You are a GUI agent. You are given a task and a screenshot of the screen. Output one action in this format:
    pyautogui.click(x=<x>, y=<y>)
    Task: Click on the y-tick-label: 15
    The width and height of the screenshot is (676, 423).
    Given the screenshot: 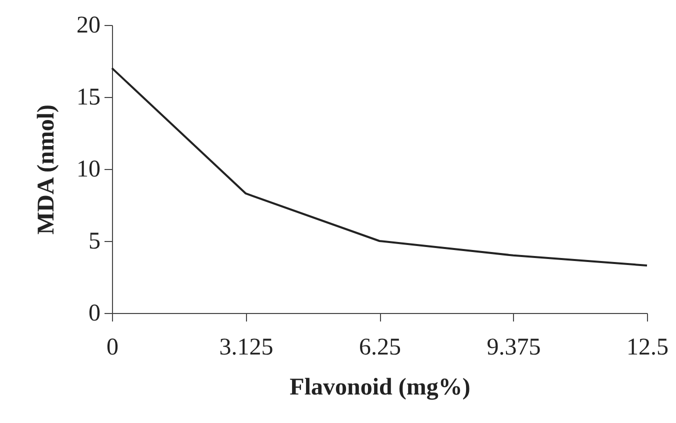 What is the action you would take?
    pyautogui.click(x=88, y=97)
    